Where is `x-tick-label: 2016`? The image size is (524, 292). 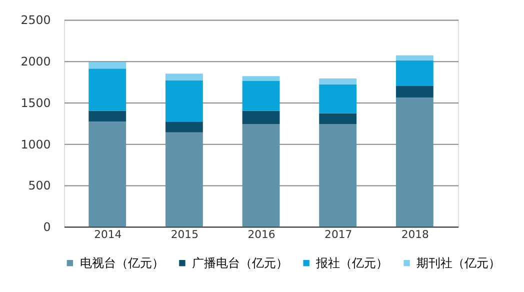 x-tick-label: 2016 is located at coordinates (262, 234).